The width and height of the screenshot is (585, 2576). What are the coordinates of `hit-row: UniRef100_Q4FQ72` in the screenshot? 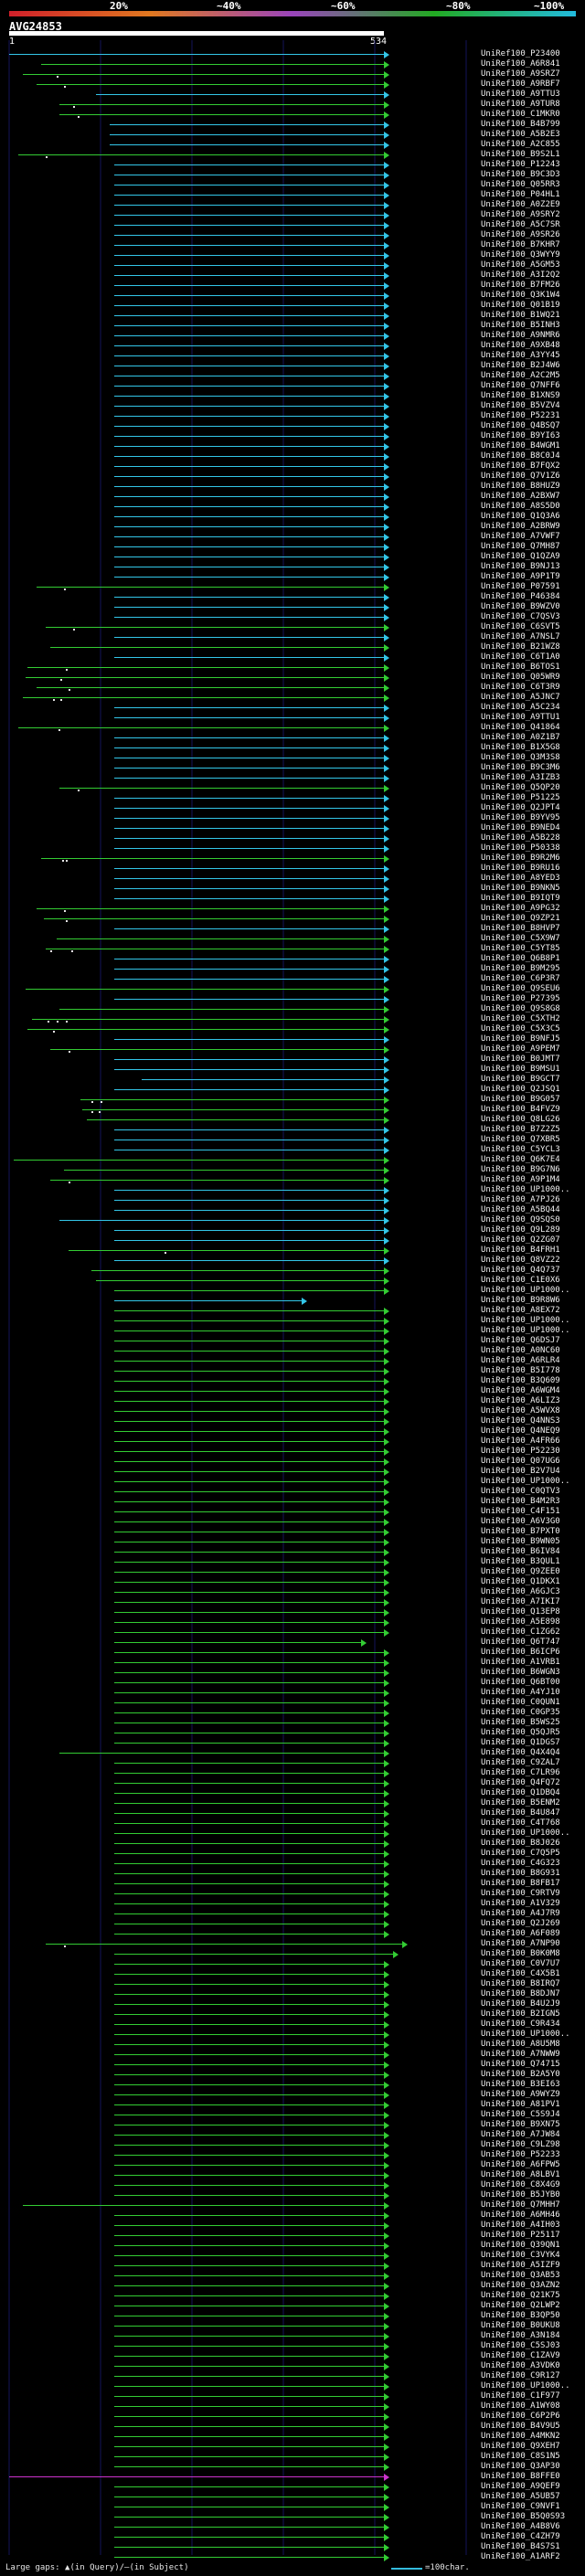 It's located at (293, 1783).